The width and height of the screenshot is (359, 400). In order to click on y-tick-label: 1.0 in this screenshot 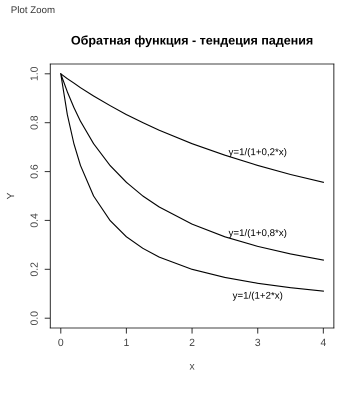, I will do `click(34, 73)`.